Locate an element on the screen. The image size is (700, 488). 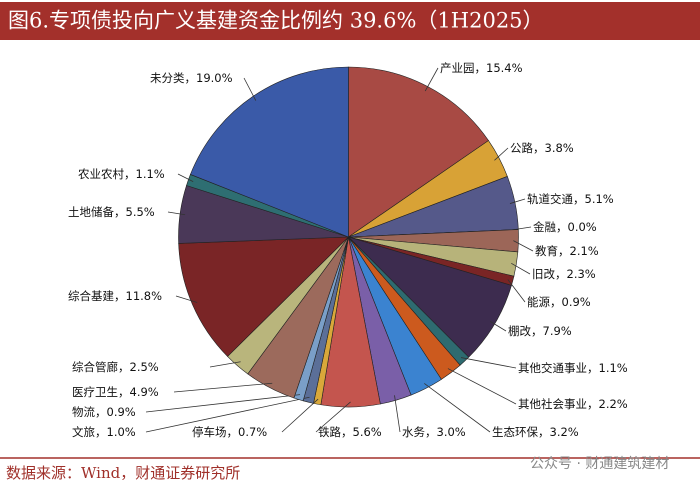
source: 数据来源：Wind，财通证券研究所 is located at coordinates (123, 473).